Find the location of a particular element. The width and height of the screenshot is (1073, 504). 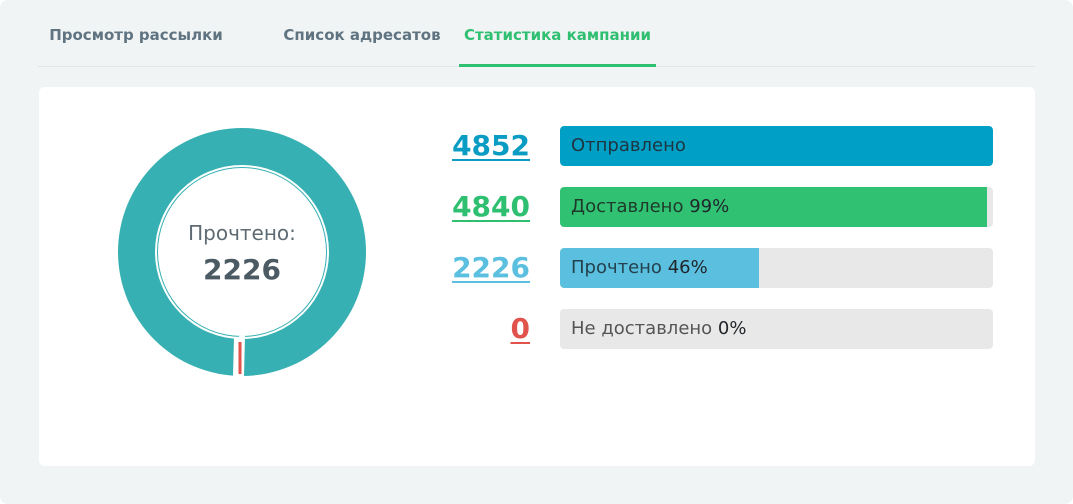

bar-label: Прочтено is located at coordinates (616, 267).